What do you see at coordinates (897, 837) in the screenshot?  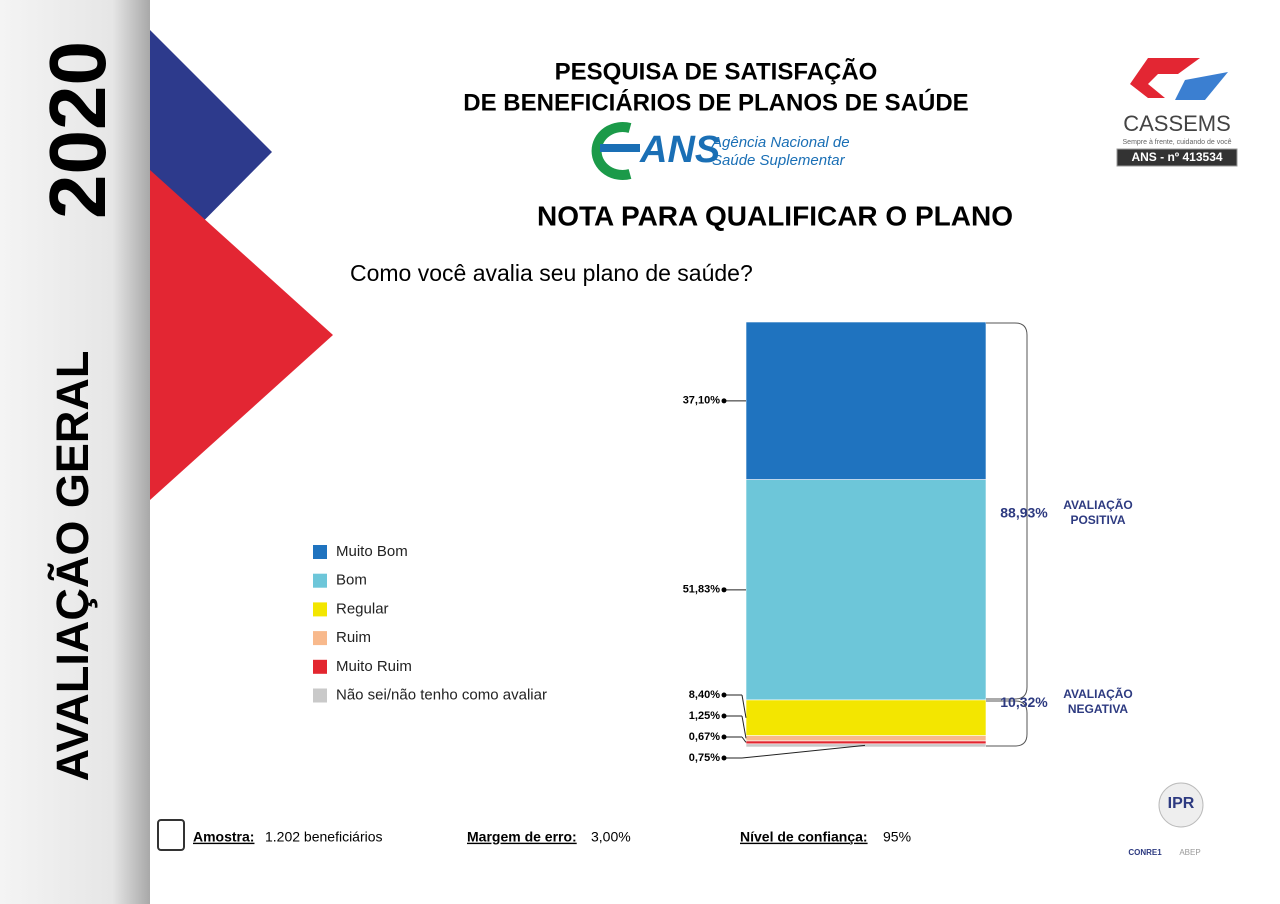 I see `confidence-value: 95%` at bounding box center [897, 837].